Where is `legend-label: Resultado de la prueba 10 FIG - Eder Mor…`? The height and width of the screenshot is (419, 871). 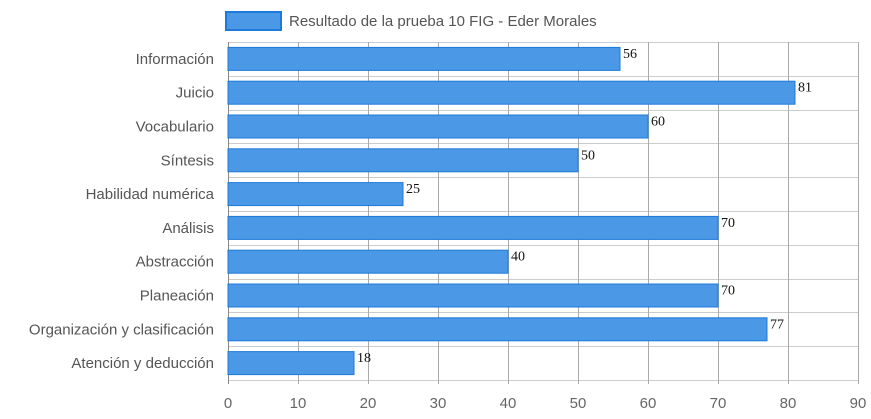 legend-label: Resultado de la prueba 10 FIG - Eder Mor… is located at coordinates (443, 21).